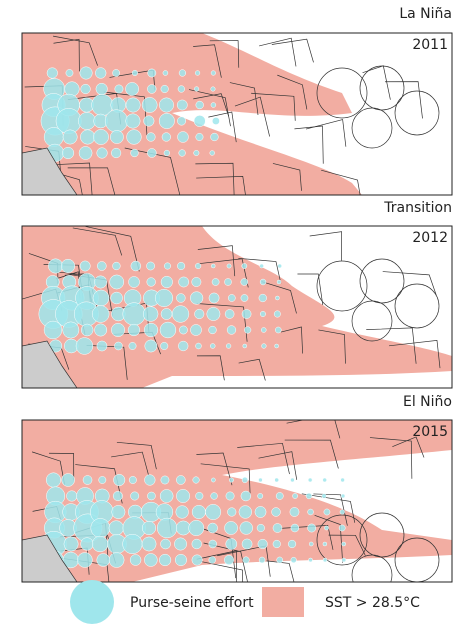  I want to click on panel-phase: La Niña, so click(425, 14).